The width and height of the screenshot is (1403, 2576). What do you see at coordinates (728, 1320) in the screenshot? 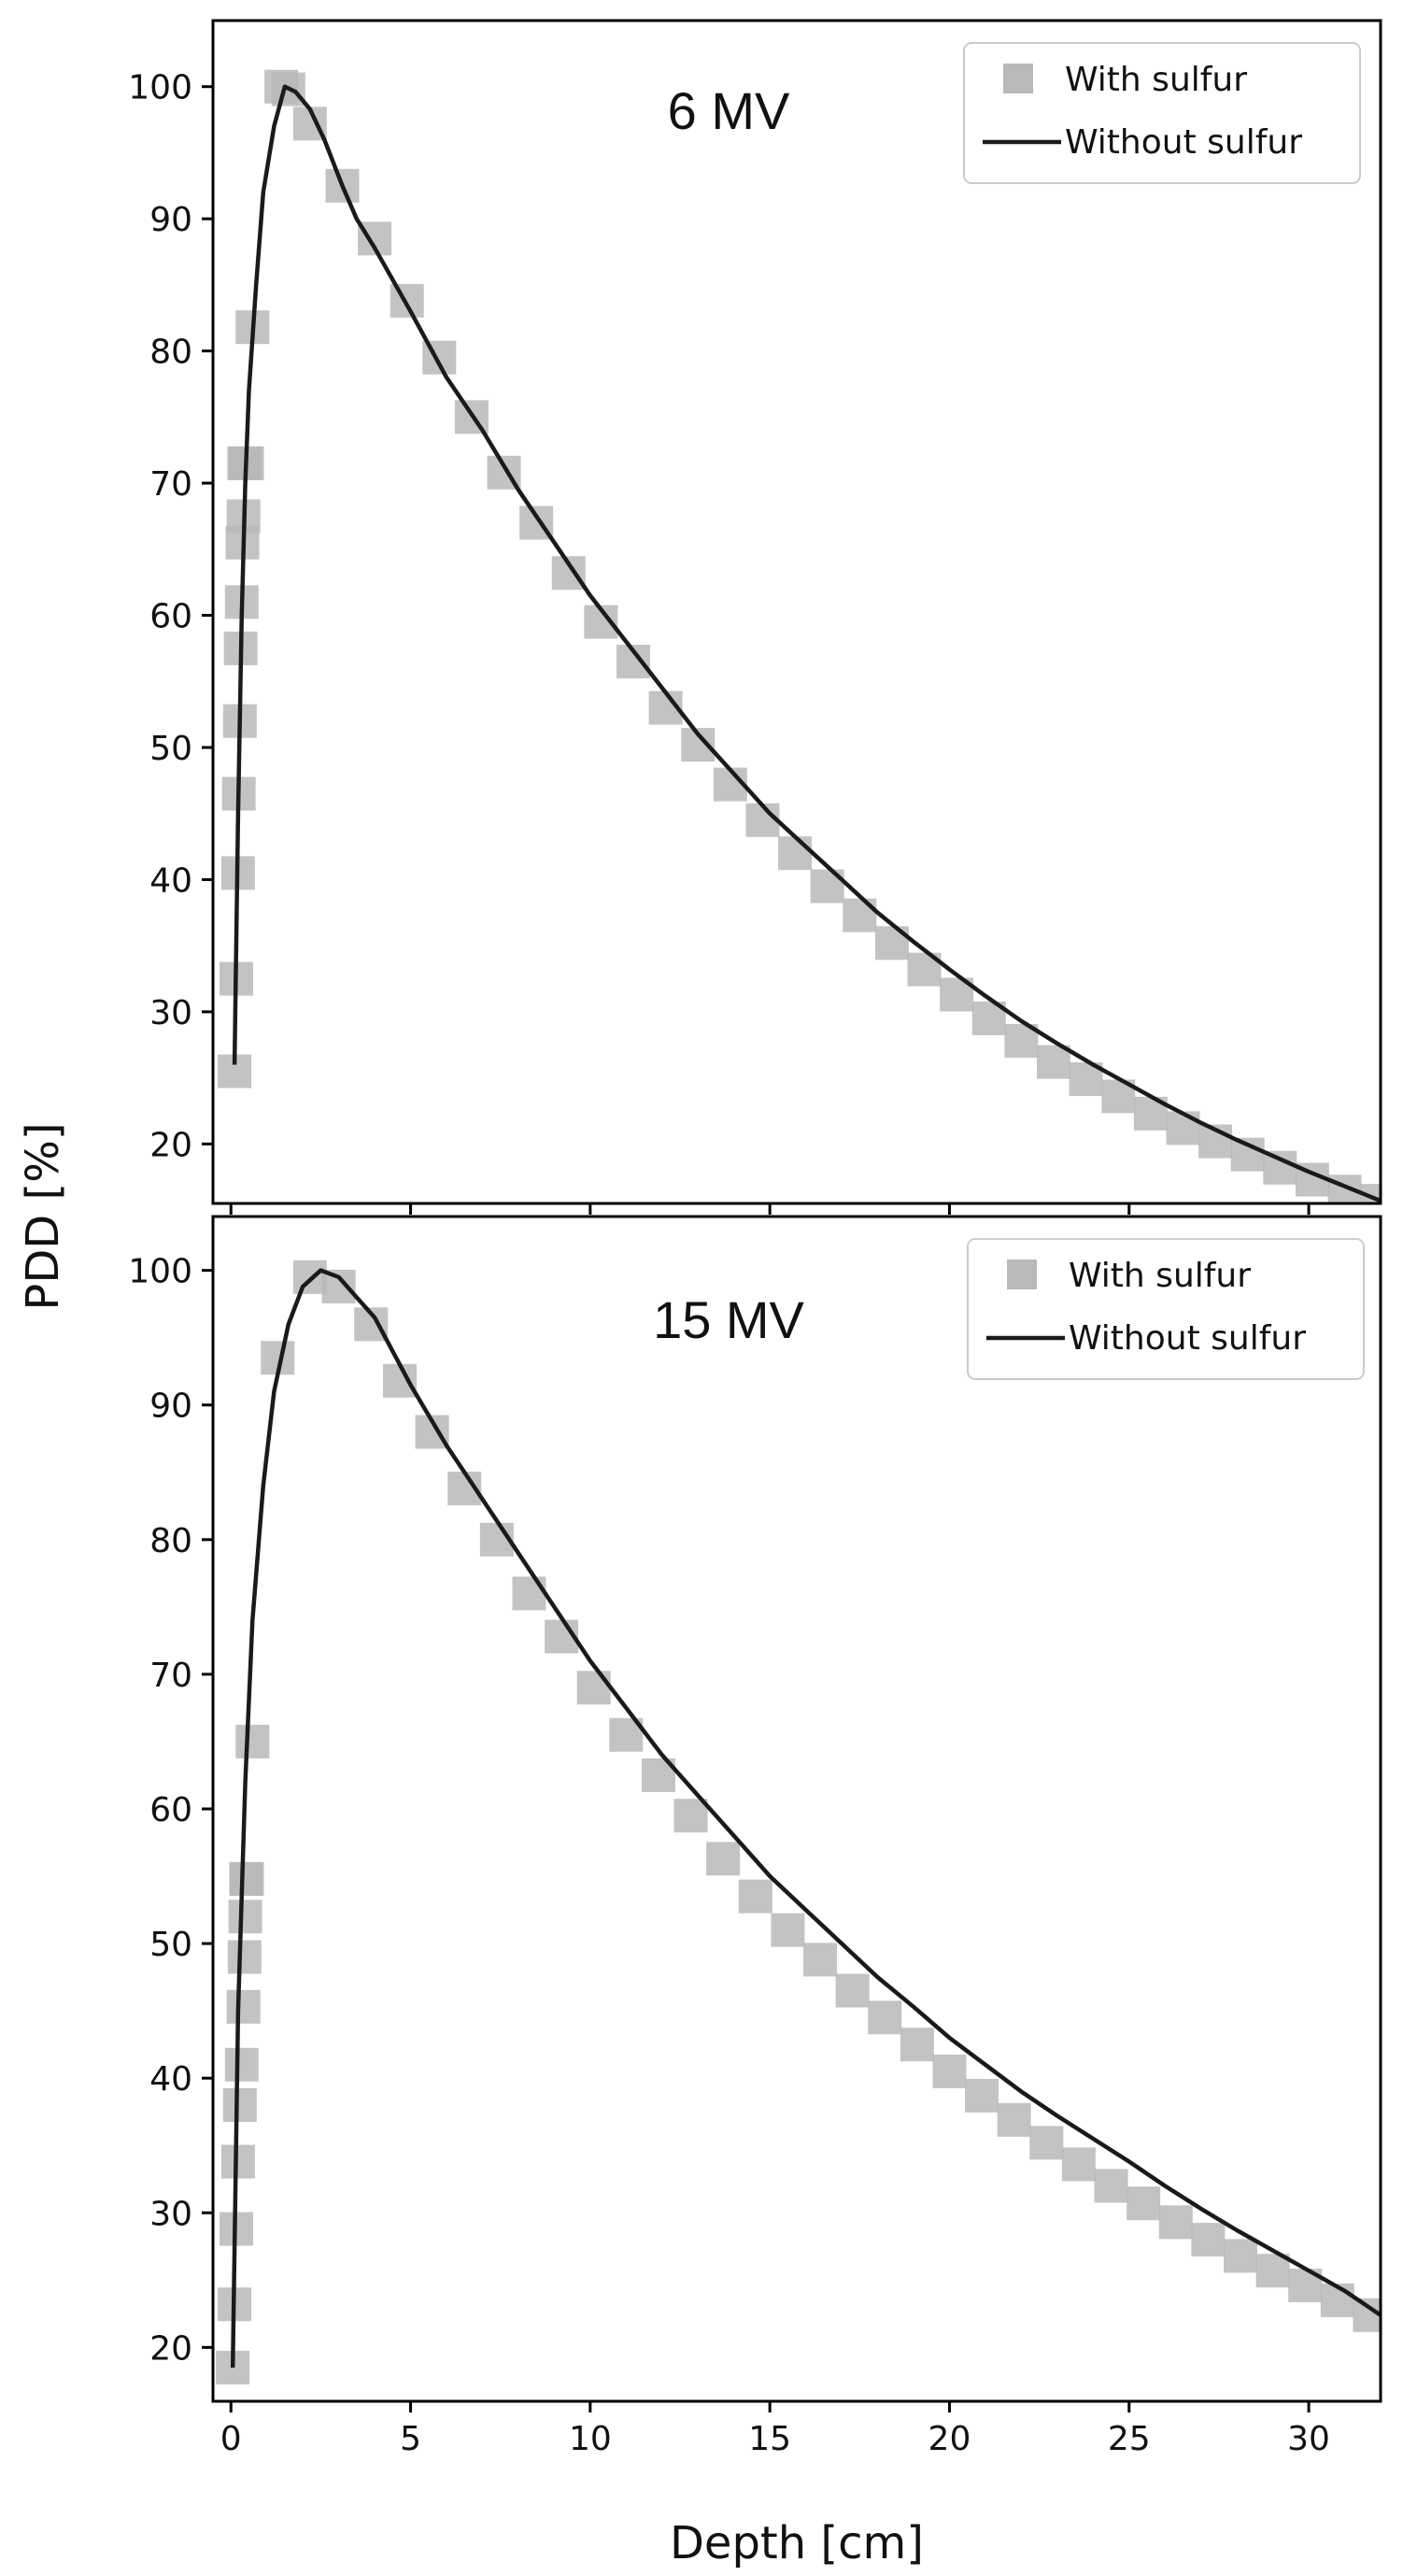
I see `panel-title: 15 MV` at bounding box center [728, 1320].